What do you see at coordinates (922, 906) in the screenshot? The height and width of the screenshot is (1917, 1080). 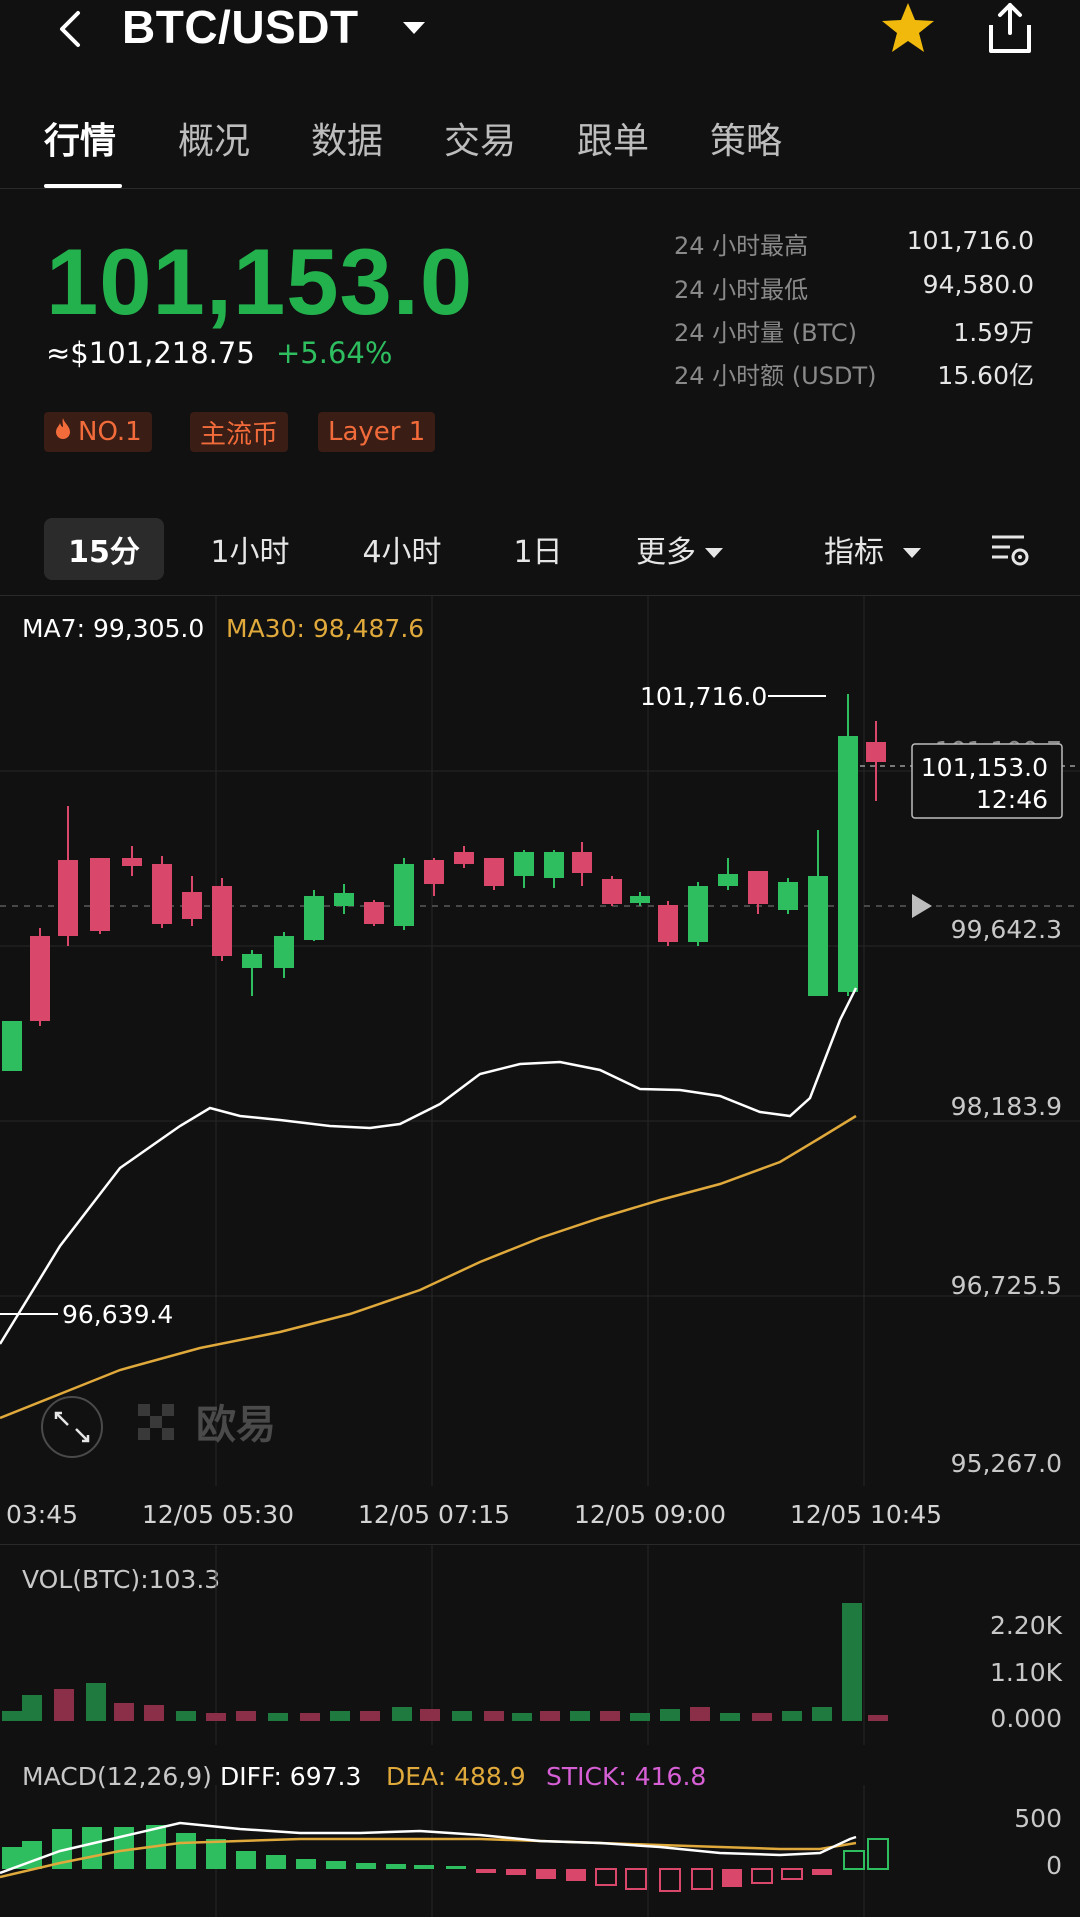 I see `play-arrow-icon` at bounding box center [922, 906].